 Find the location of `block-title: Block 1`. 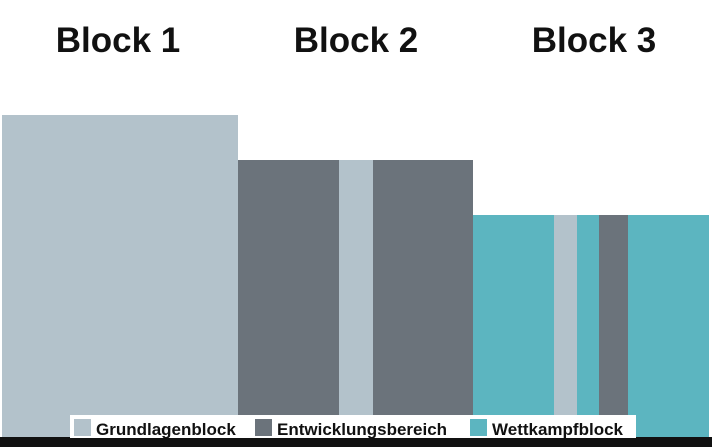

block-title: Block 1 is located at coordinates (118, 40).